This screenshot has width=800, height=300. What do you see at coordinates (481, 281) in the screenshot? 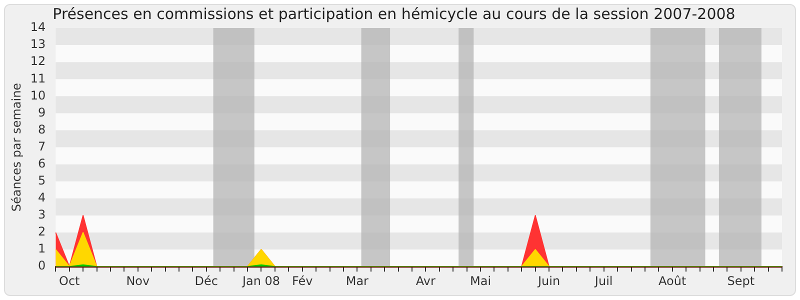
I see `x-tick-label: Mai` at bounding box center [481, 281].